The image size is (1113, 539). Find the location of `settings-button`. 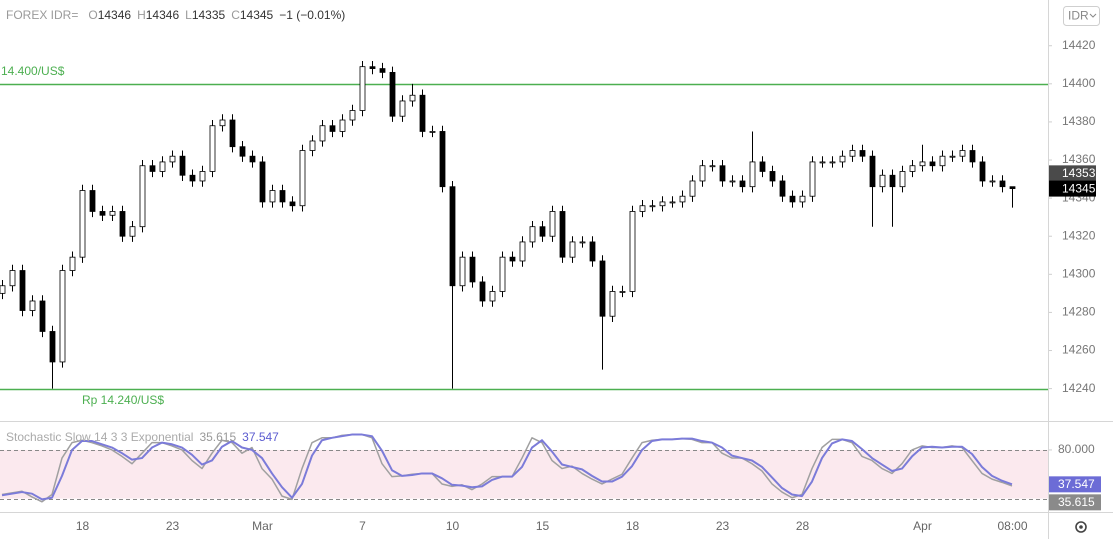

settings-button is located at coordinates (1081, 527).